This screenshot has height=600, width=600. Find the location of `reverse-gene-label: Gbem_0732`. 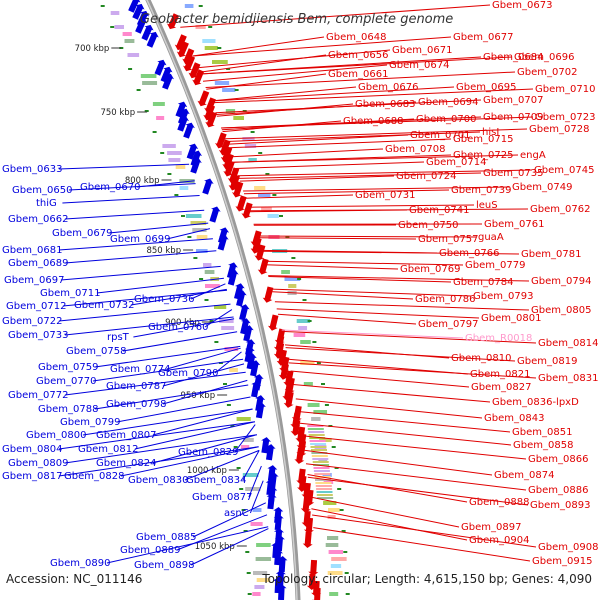

reverse-gene-label: Gbem_0732 is located at coordinates (104, 305).